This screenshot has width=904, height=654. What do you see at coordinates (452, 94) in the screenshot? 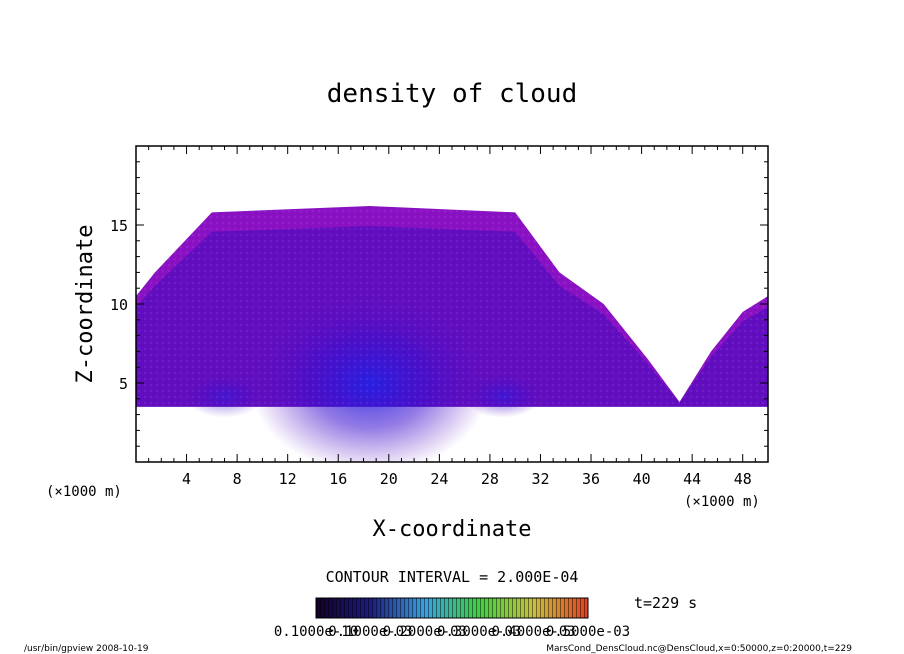
I see `chart-title: density of cloud` at bounding box center [452, 94].